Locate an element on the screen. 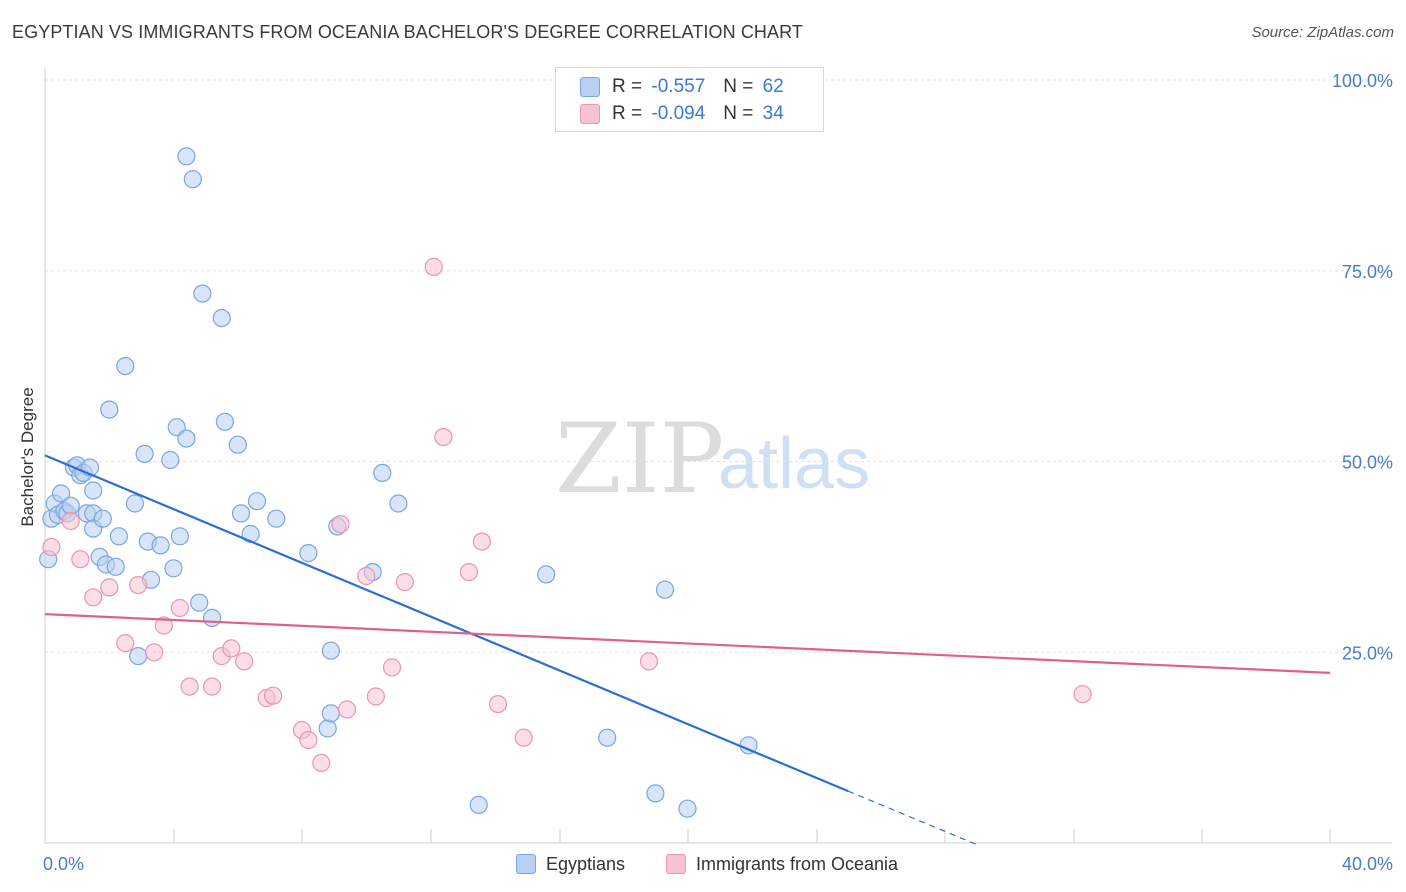 The width and height of the screenshot is (1406, 892). bottom-legend-swatch-pink is located at coordinates (676, 864).